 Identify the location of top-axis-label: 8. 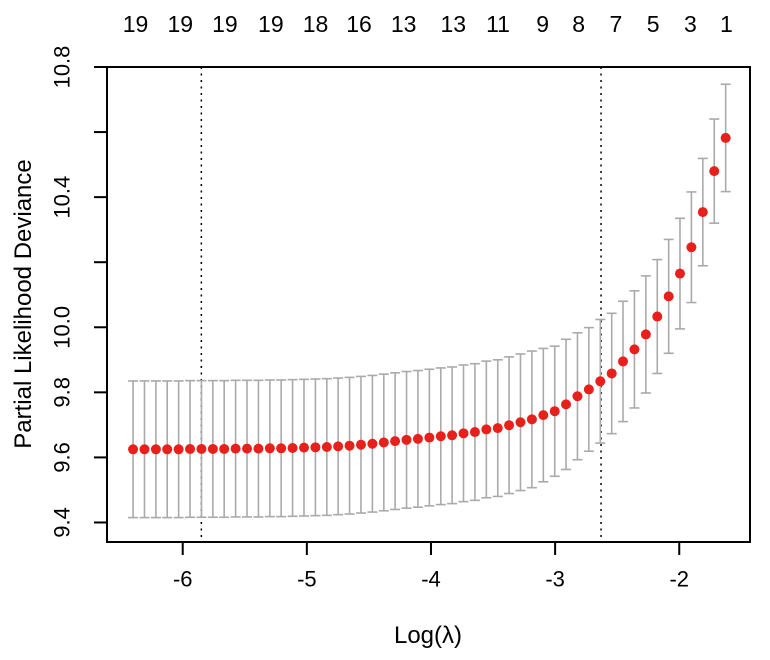
(578, 24).